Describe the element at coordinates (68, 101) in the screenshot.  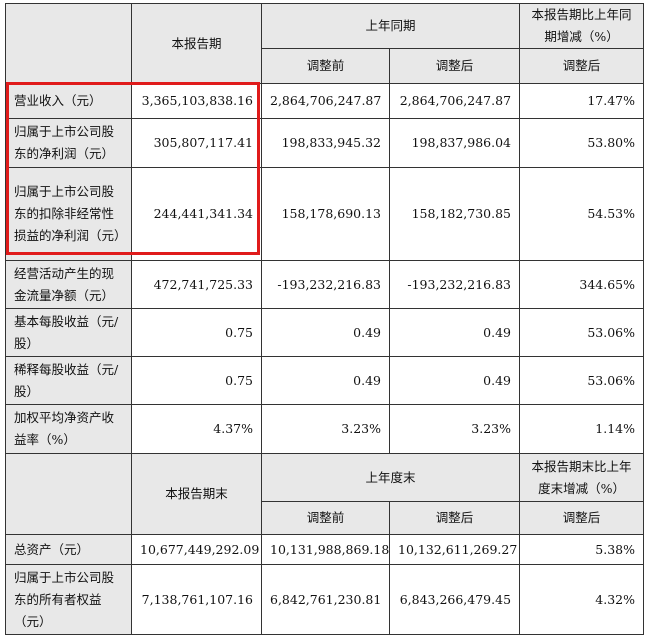
I see `row-label: 营业收入（元）` at that location.